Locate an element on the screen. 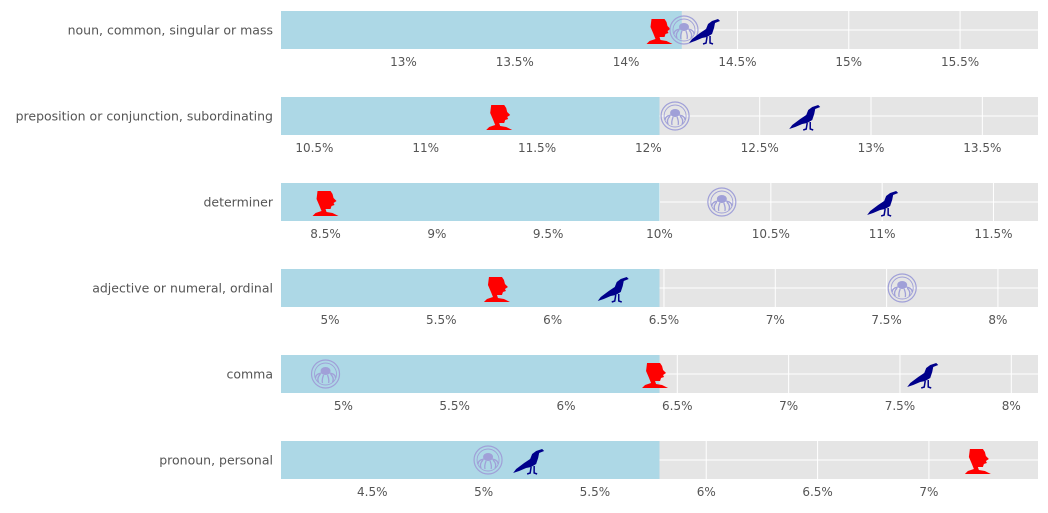 Image resolution: width=1048 pixels, height=513 pixels. x-tick-label: 9.5% is located at coordinates (548, 234).